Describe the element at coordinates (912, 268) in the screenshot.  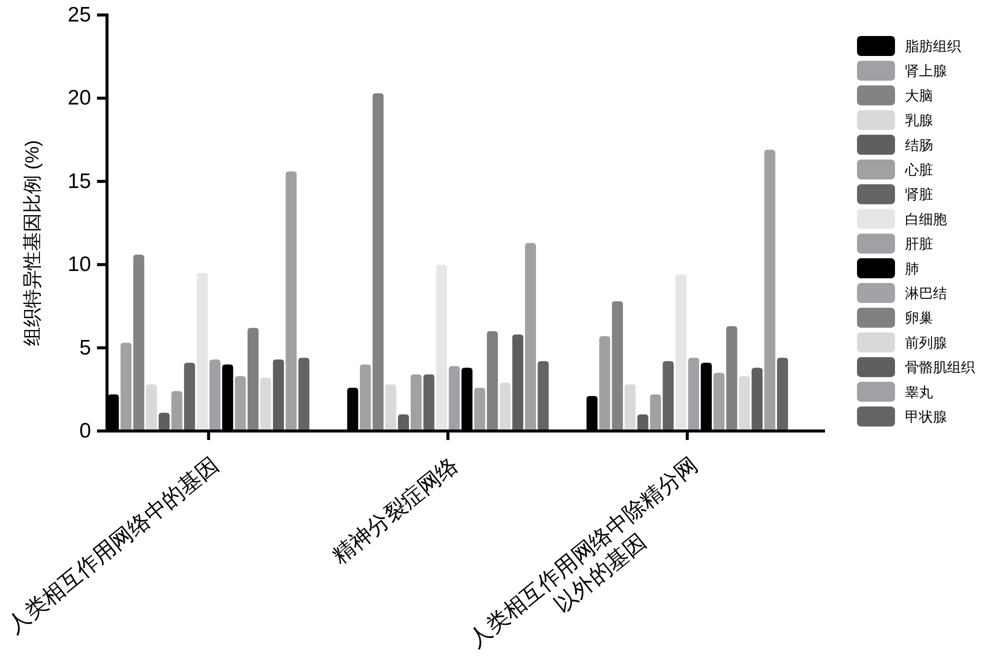
I see `legend-label: 肺` at that location.